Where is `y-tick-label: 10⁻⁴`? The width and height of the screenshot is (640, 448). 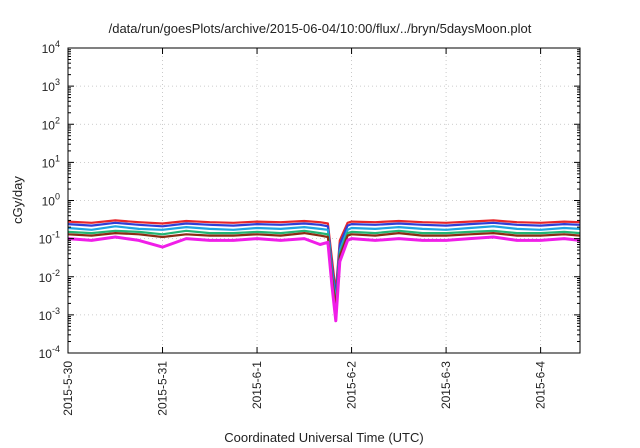 y-tick-label: 10⁻⁴ is located at coordinates (49, 352).